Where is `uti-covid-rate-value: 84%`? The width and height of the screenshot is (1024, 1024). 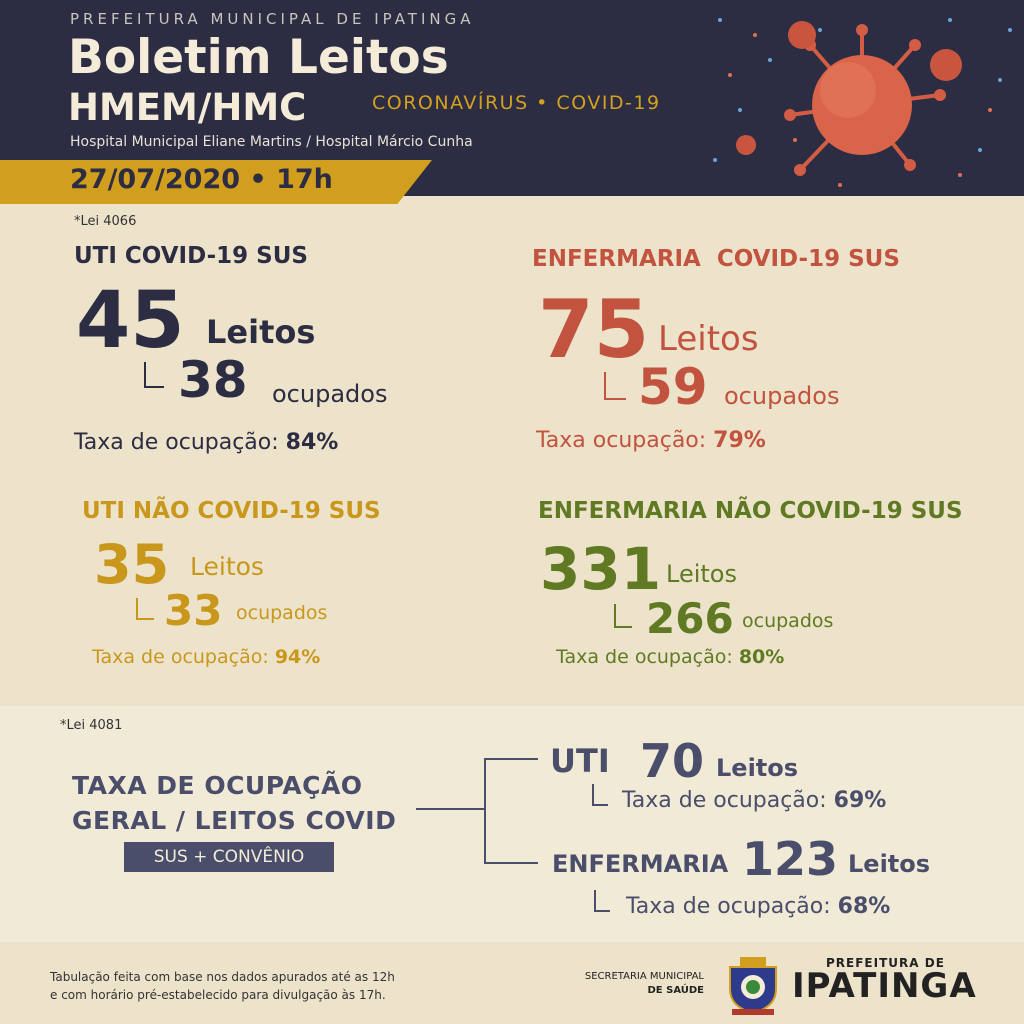
uti-covid-rate-value: 84% is located at coordinates (312, 442).